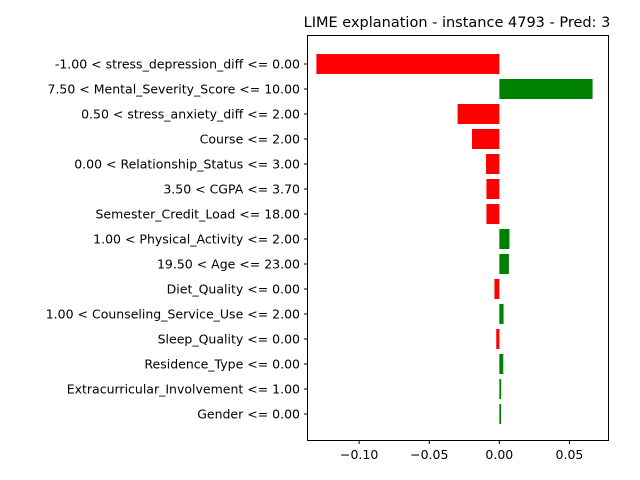 This screenshot has width=640, height=480. What do you see at coordinates (173, 314) in the screenshot?
I see `category-label: 1.00 < Counseling_Service_Use <= 2.00` at bounding box center [173, 314].